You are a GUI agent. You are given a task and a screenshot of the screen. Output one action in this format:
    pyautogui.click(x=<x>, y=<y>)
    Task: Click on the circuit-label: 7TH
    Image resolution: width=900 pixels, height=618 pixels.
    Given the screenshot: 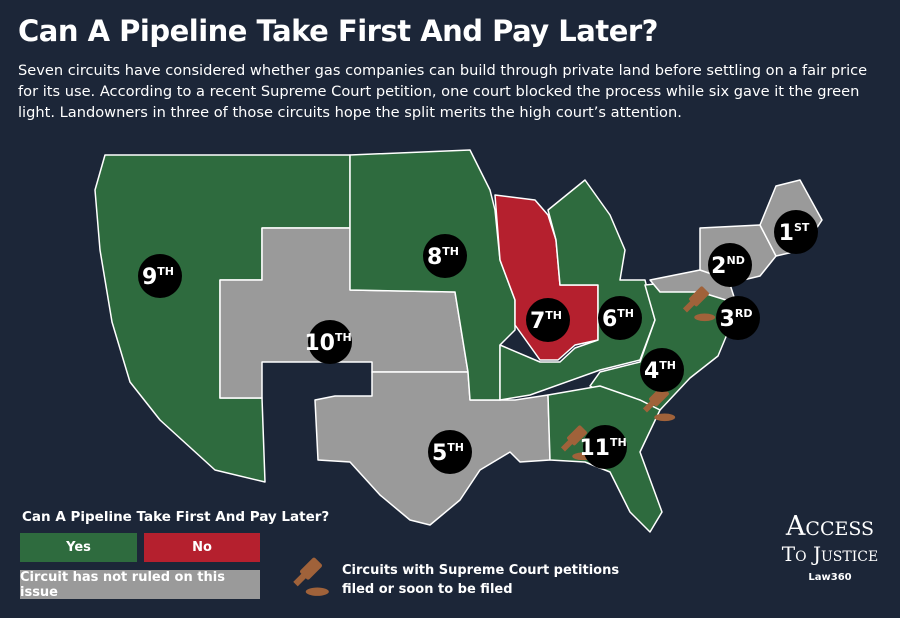 What is the action you would take?
    pyautogui.click(x=546, y=321)
    